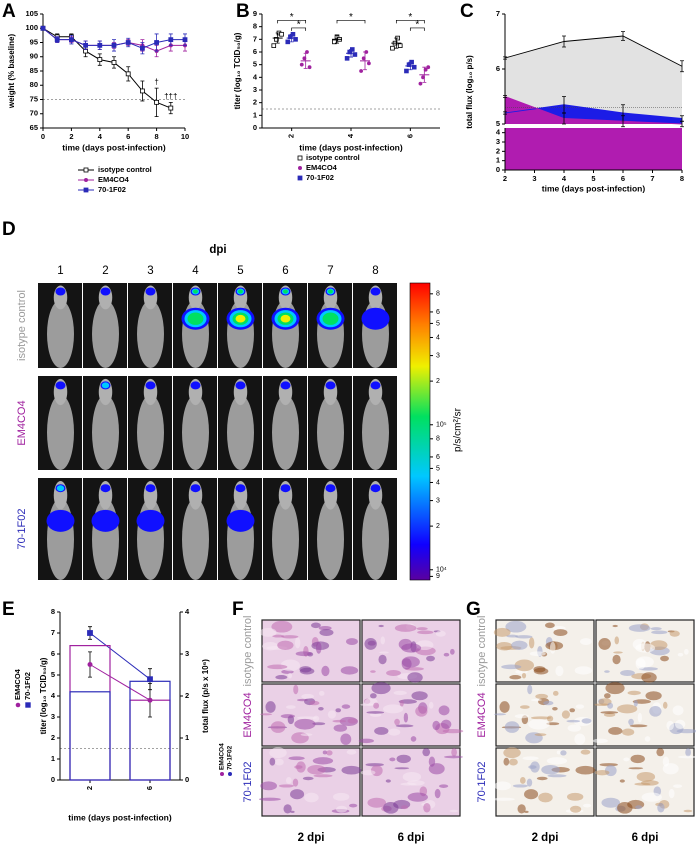 The image size is (696, 861). Describe the element at coordinates (534, 178) in the screenshot. I see `x-tick-label: 3` at that location.